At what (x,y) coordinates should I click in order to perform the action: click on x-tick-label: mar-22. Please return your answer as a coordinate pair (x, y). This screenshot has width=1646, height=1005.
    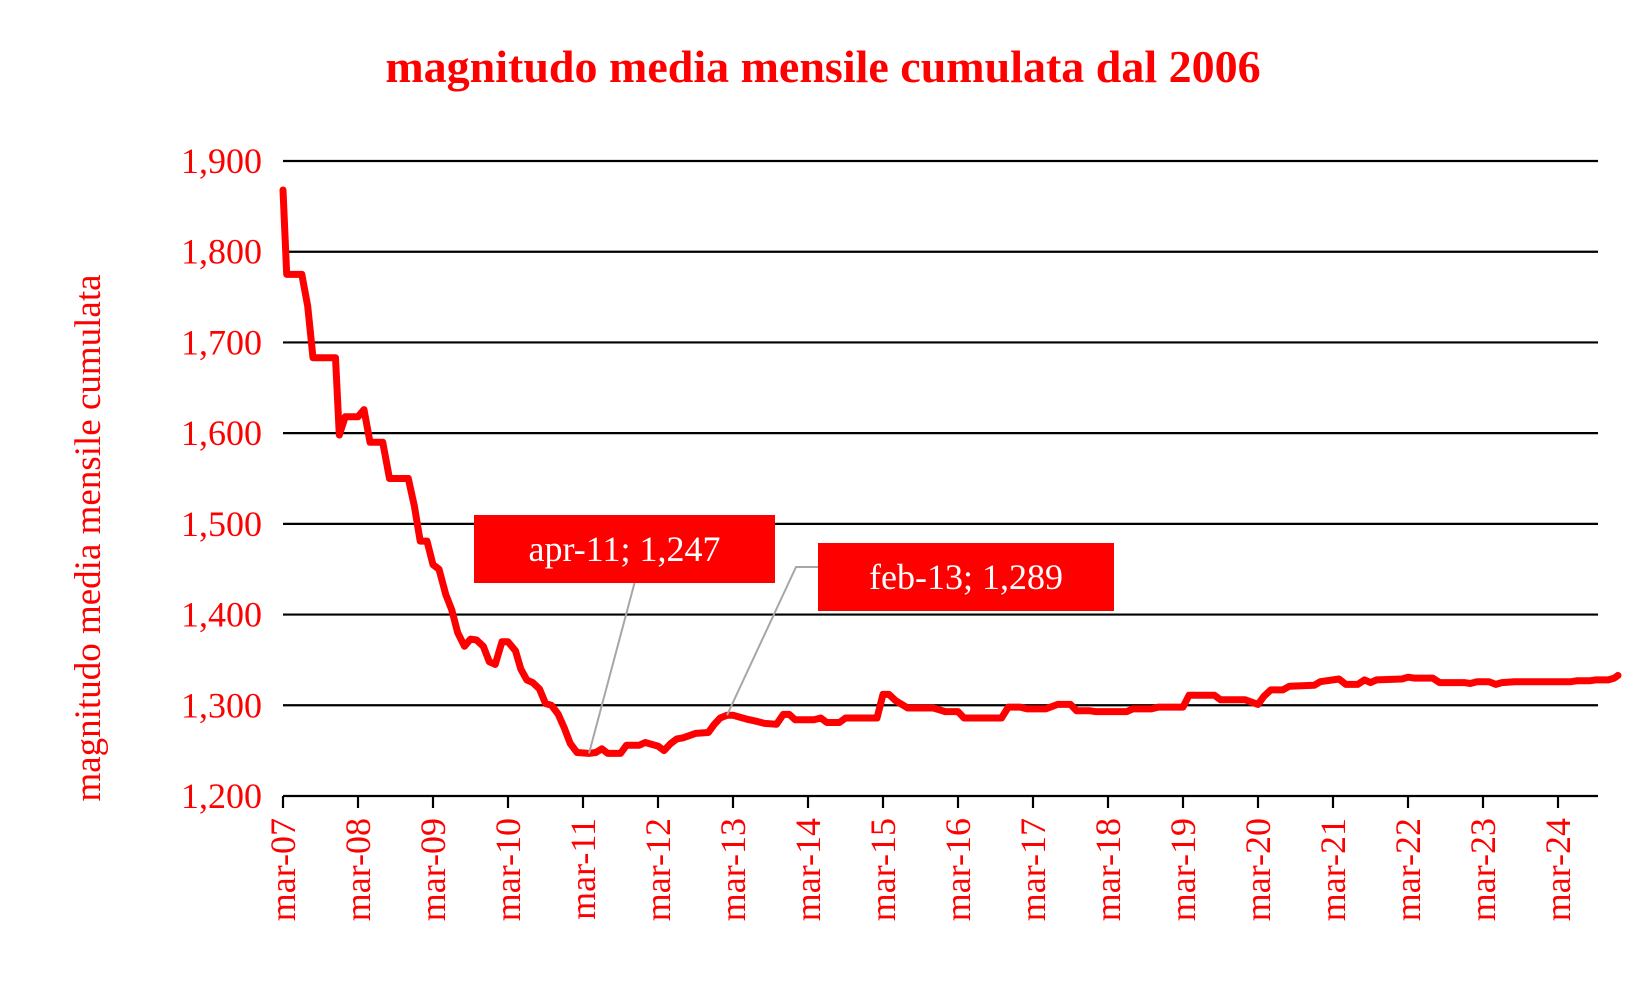
    Looking at the image, I should click on (1408, 869).